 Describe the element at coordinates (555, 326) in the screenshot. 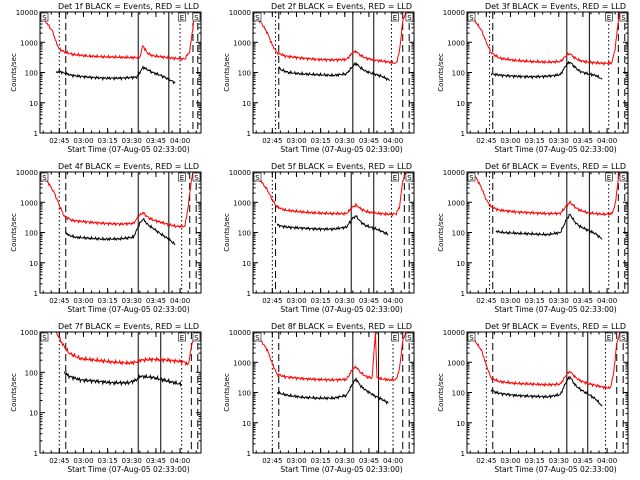

I see `panel-title: Det 9f BLACK = Events, RED = LLD` at that location.